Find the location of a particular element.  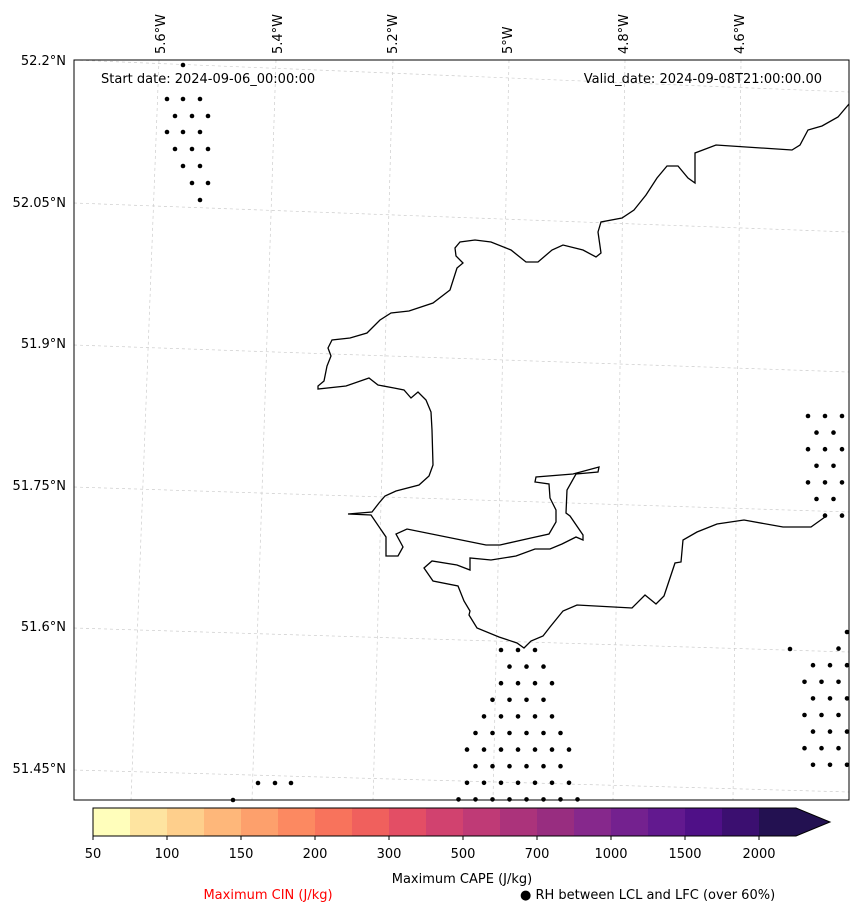

lon-label: 5.2°W is located at coordinates (393, 34).